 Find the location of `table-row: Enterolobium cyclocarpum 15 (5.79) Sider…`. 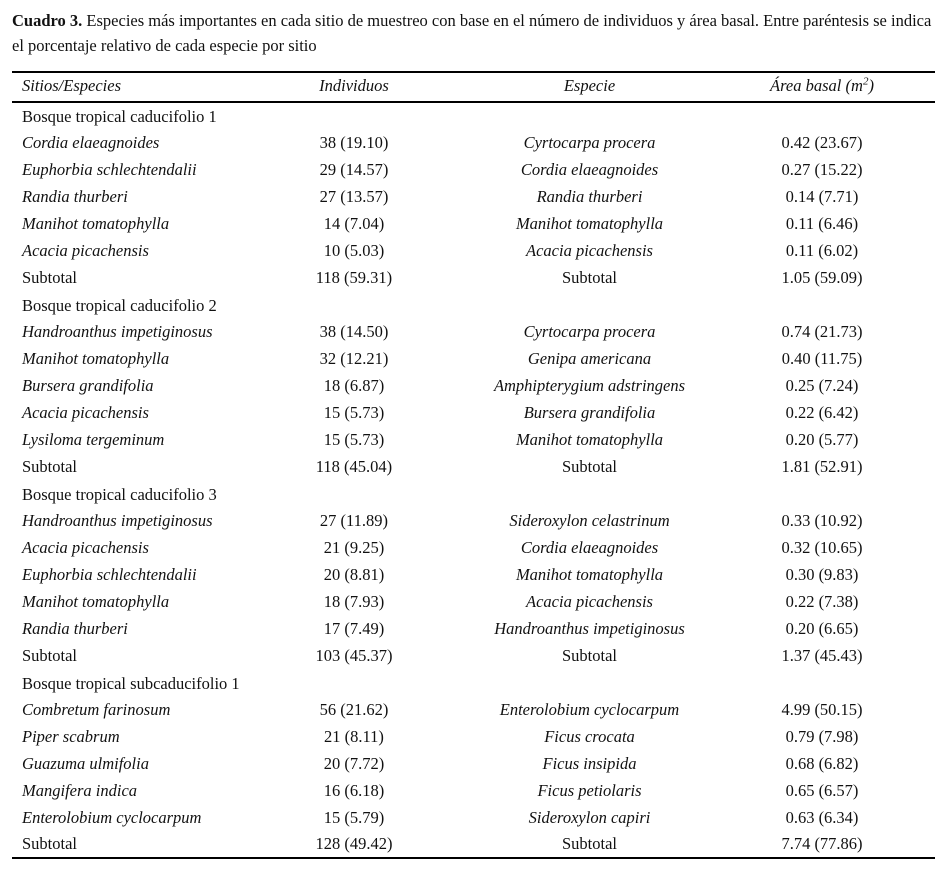

table-row: Enterolobium cyclocarpum 15 (5.79) Sider… is located at coordinates (473, 817).